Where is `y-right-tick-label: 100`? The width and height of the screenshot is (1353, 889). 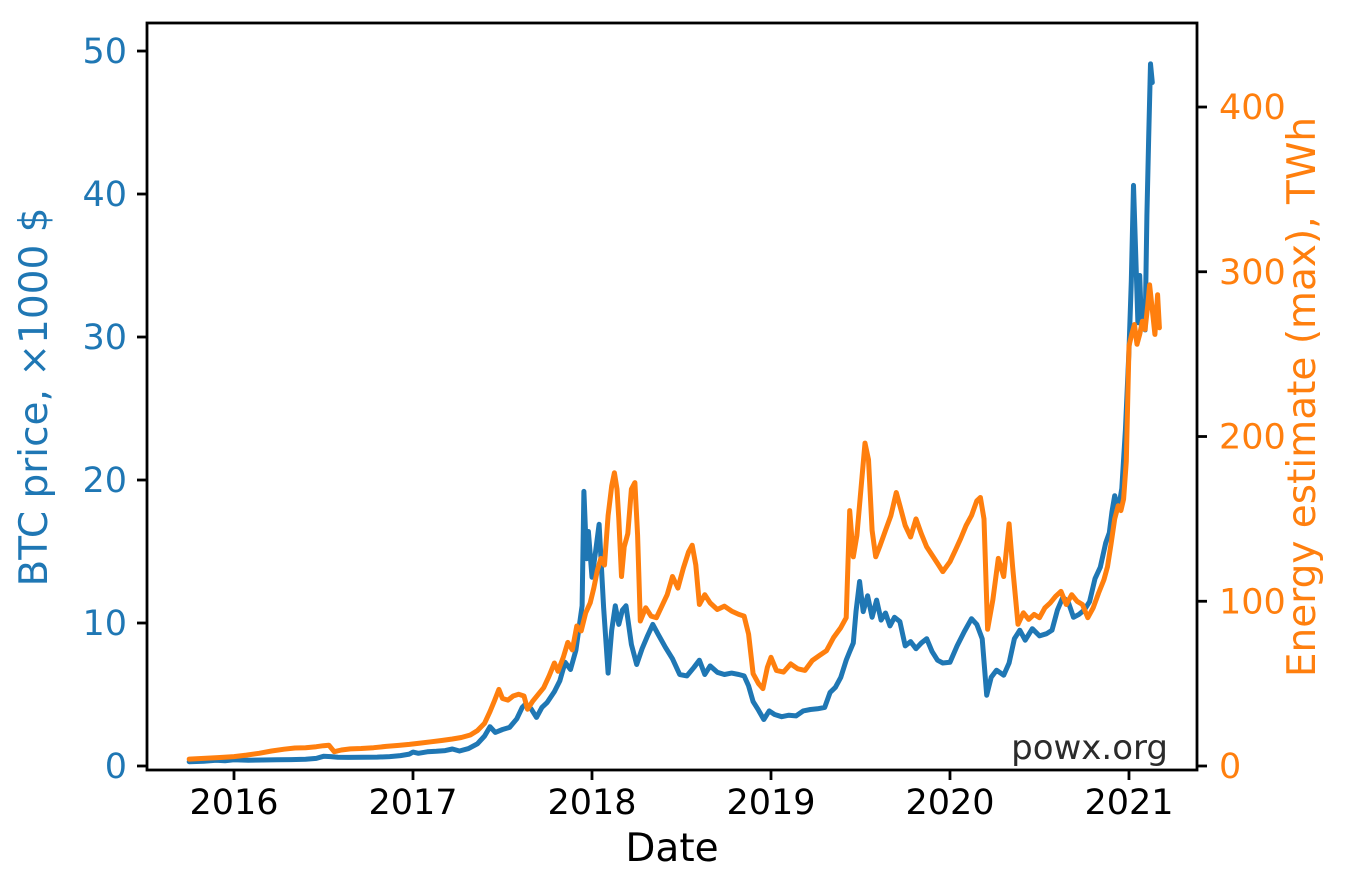 y-right-tick-label: 100 is located at coordinates (1252, 602).